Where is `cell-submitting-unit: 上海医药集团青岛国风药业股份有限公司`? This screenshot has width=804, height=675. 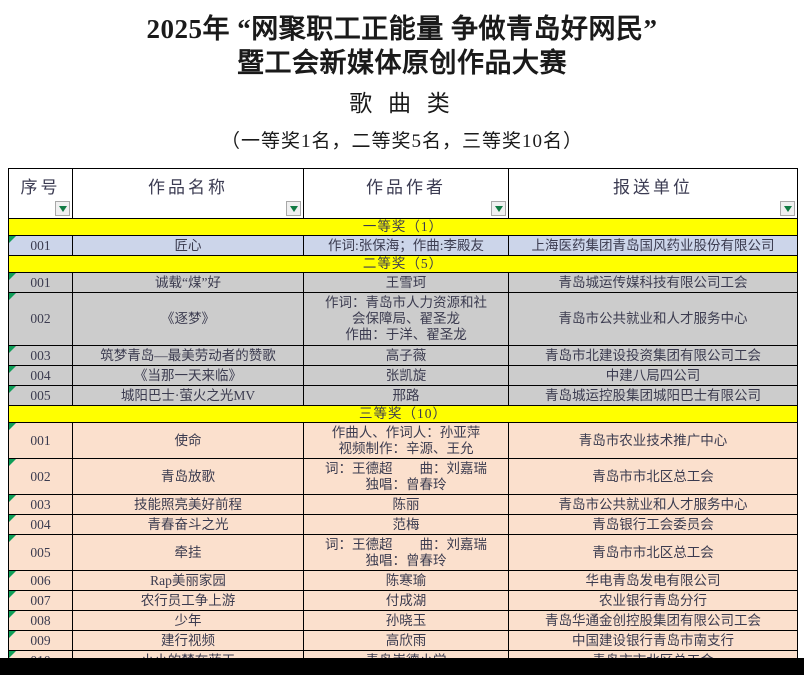 cell-submitting-unit: 上海医药集团青岛国风药业股份有限公司 is located at coordinates (653, 245).